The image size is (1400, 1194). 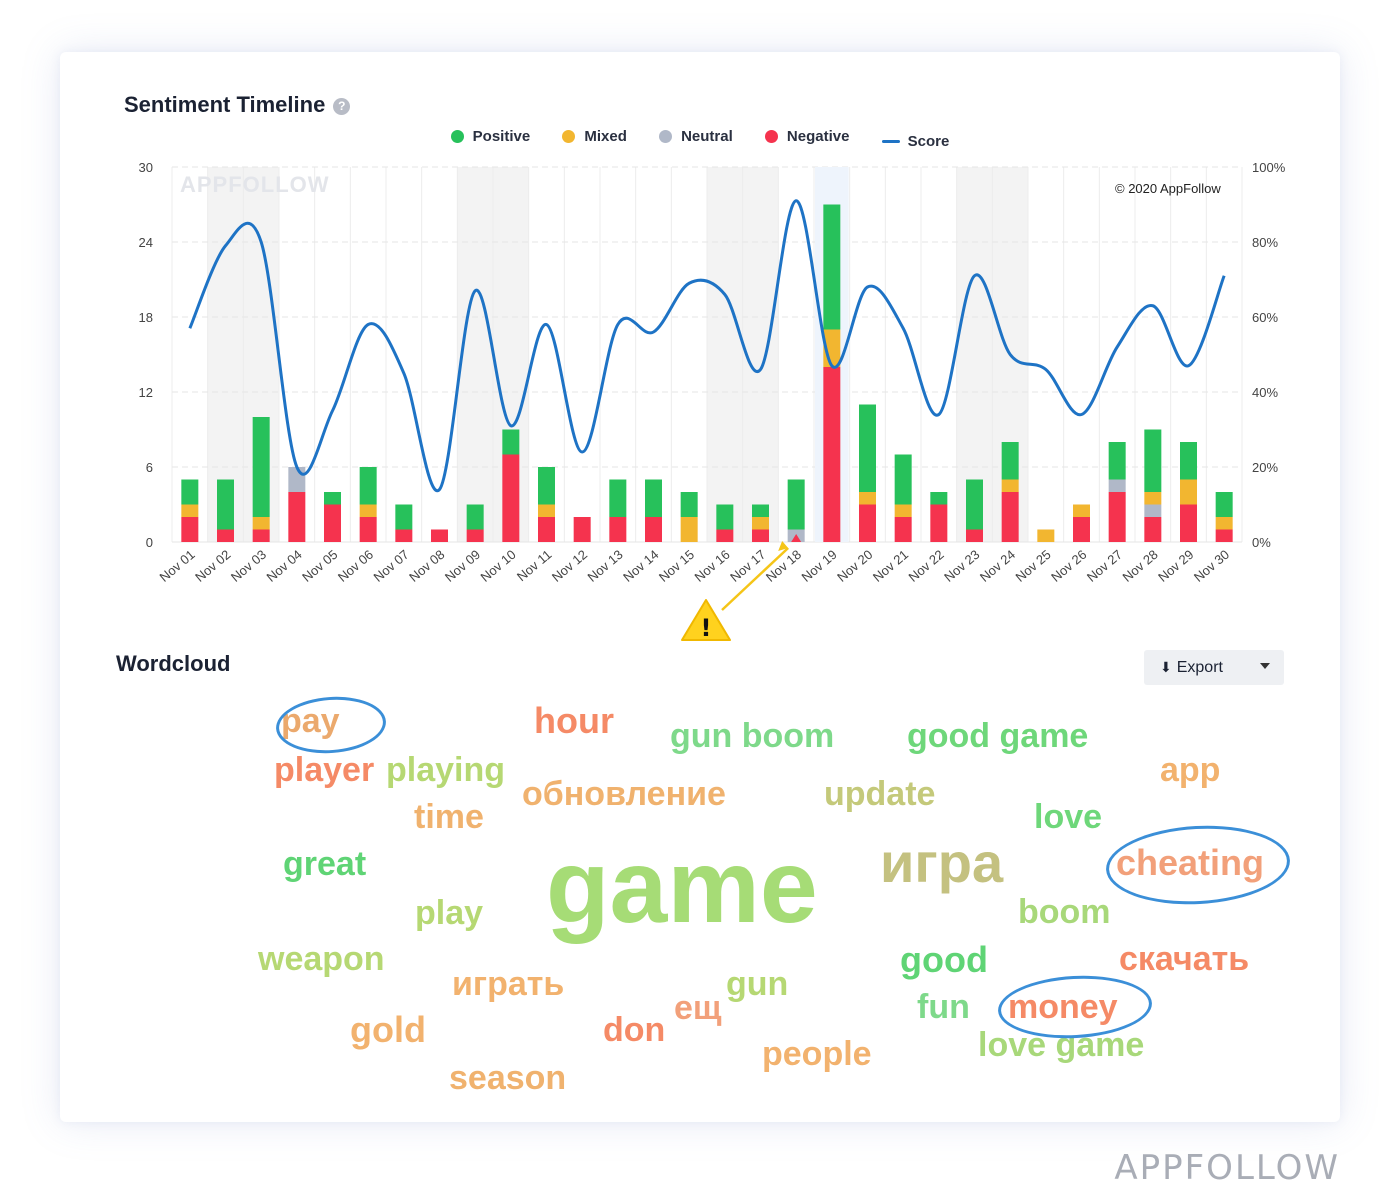 I want to click on x-tick-label: Nov 08, so click(x=426, y=566).